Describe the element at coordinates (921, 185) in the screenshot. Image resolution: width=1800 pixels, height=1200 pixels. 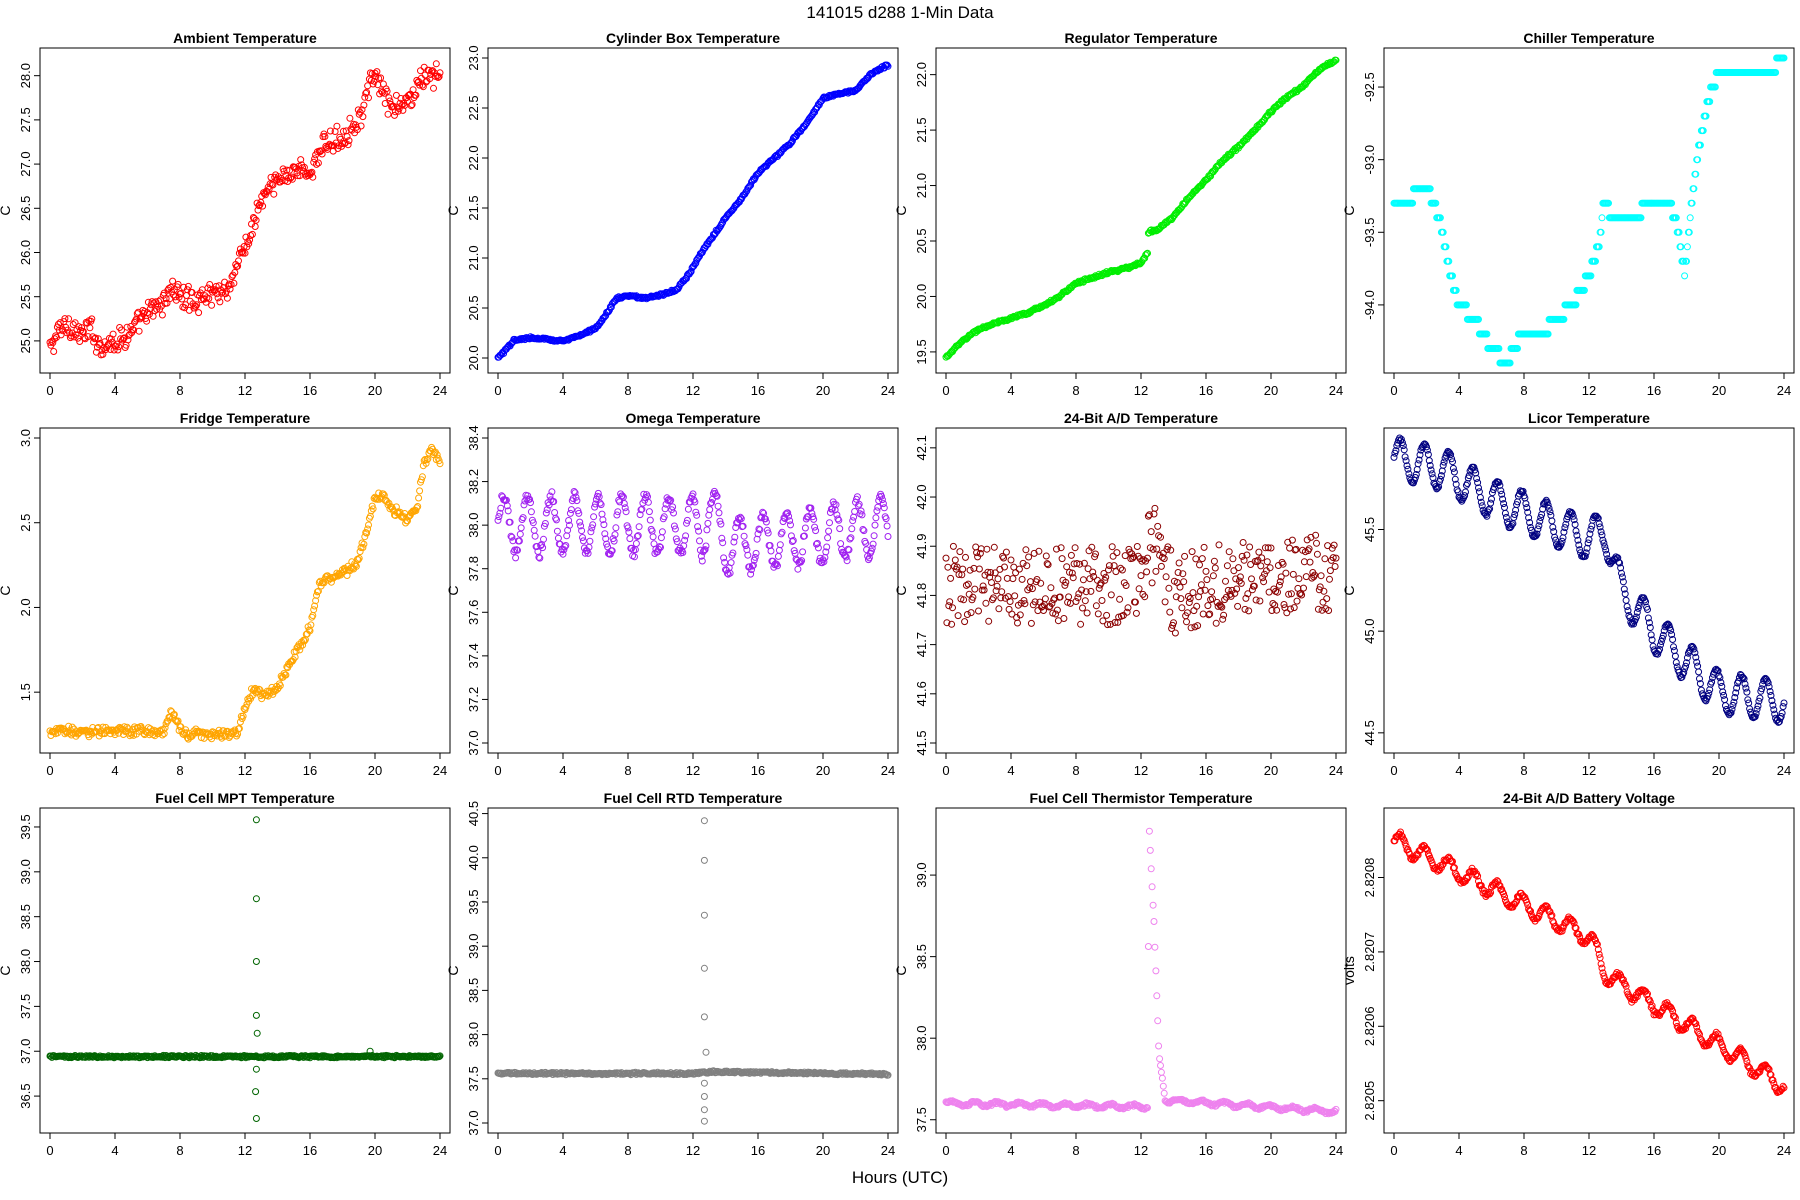
I see `y-tick-label: 21.0` at that location.